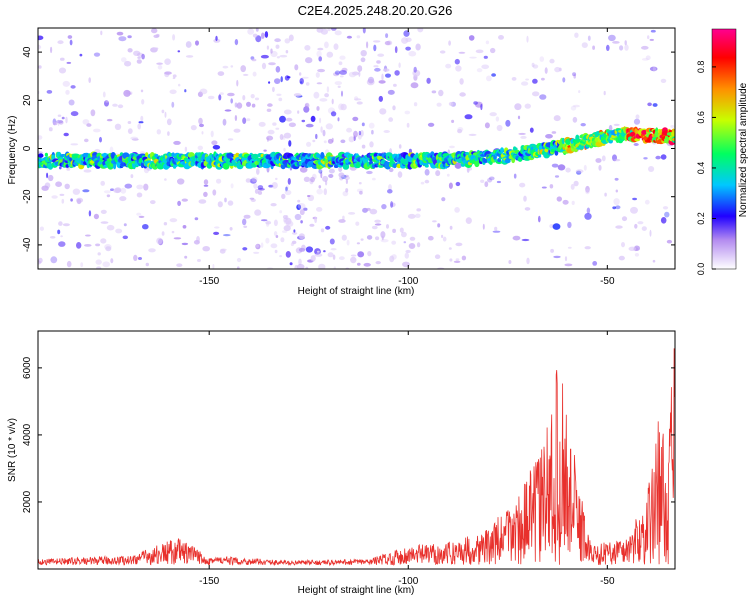 This screenshot has height=600, width=750. I want to click on colorbar-ticks: 0.0 0.2 0.4 0.6 0.8, so click(706, 168).